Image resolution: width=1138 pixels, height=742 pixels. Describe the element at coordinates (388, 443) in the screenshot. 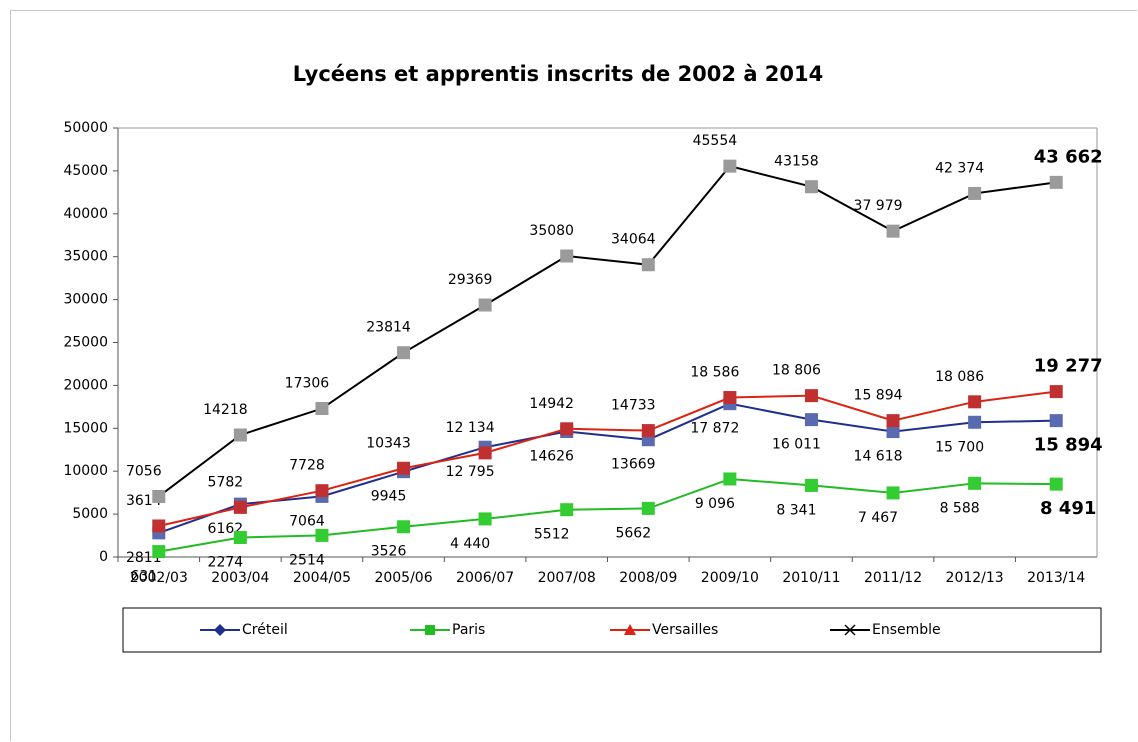

I see `data-label: 10343` at that location.